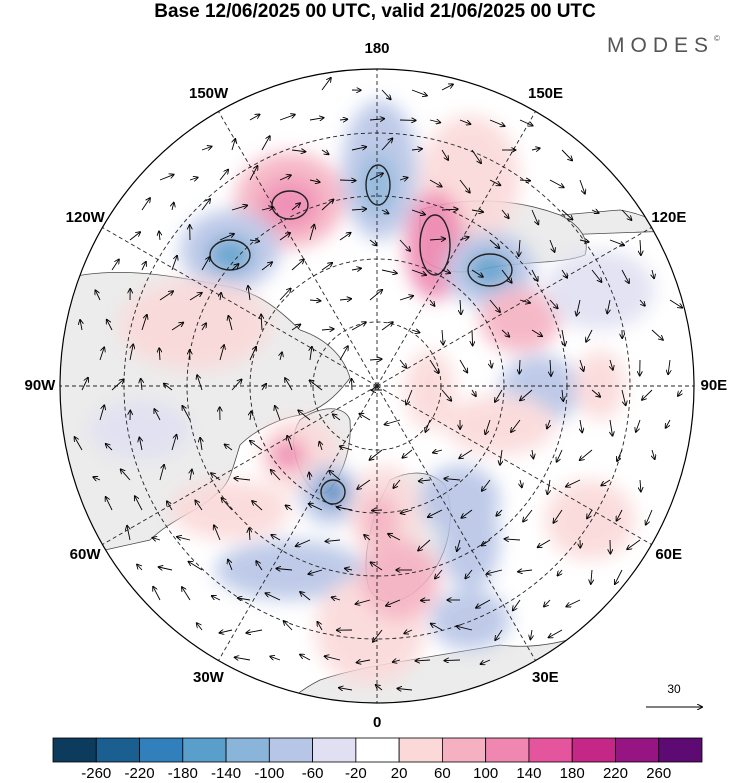 The height and width of the screenshot is (783, 750). What do you see at coordinates (378, 185) in the screenshot?
I see `anomaly-contour` at bounding box center [378, 185].